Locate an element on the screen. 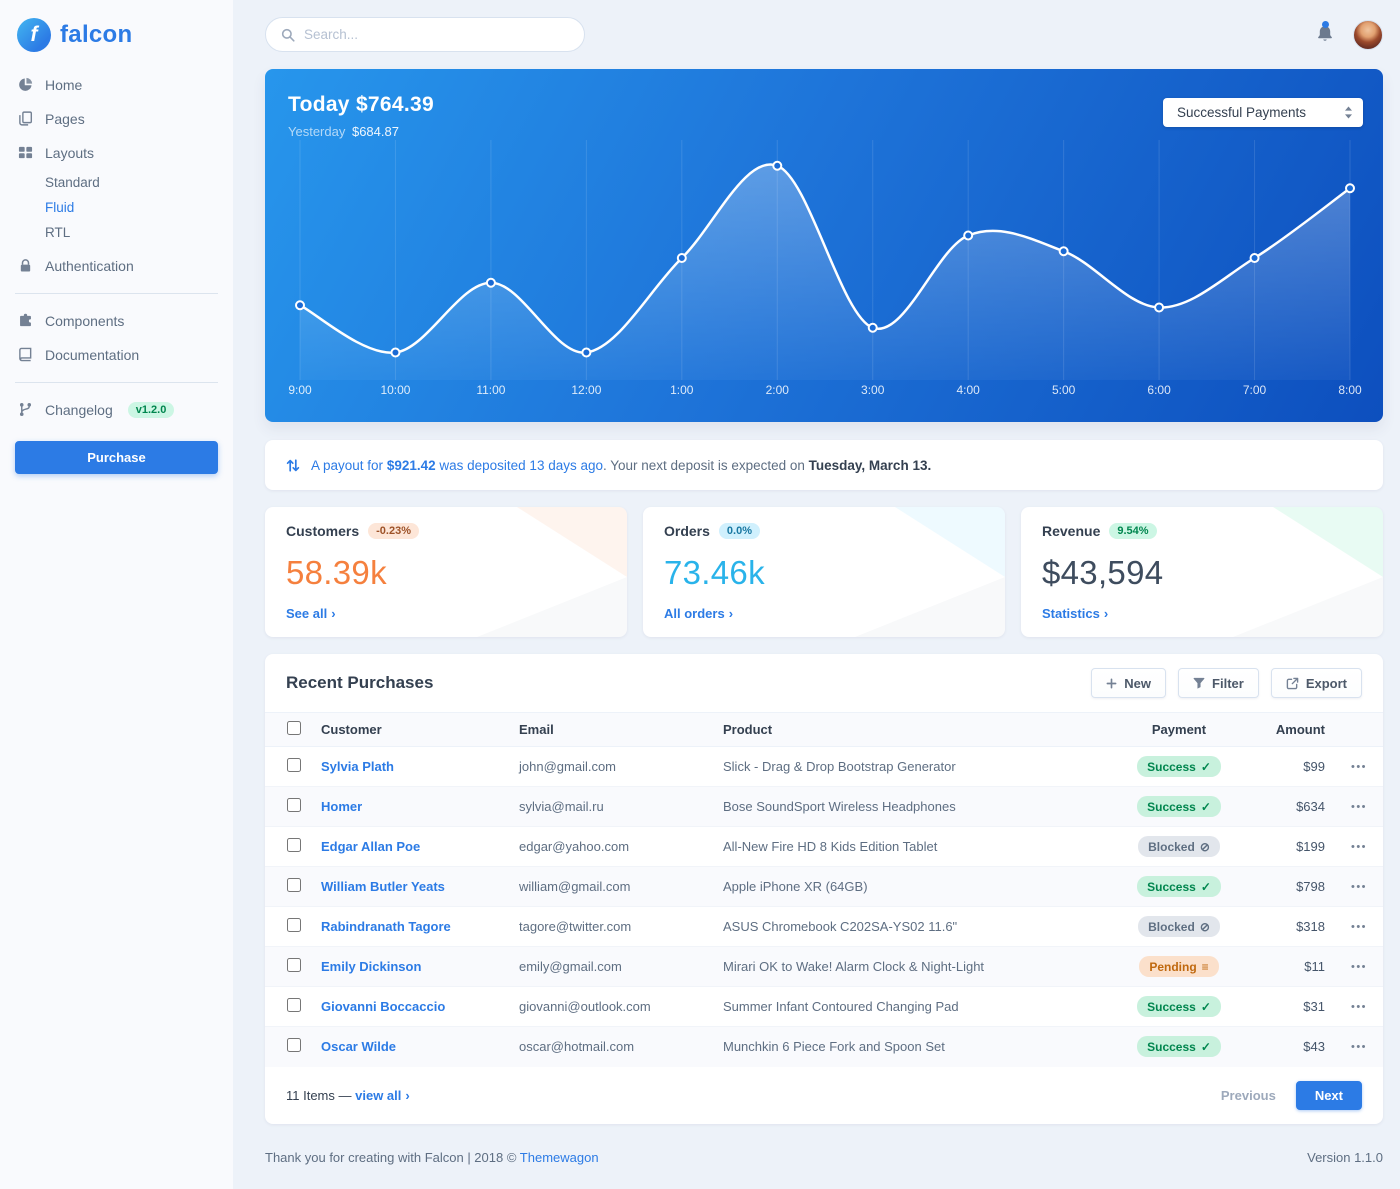 This screenshot has height=1189, width=1400. payment-status-badge: Blocked ⊘ is located at coordinates (1179, 846).